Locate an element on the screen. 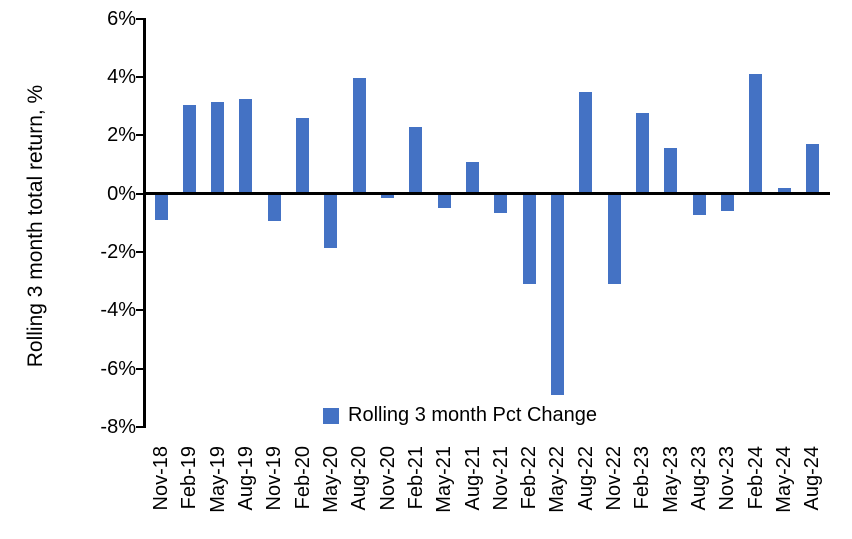  x-axis-label: May-20 is located at coordinates (330, 479).